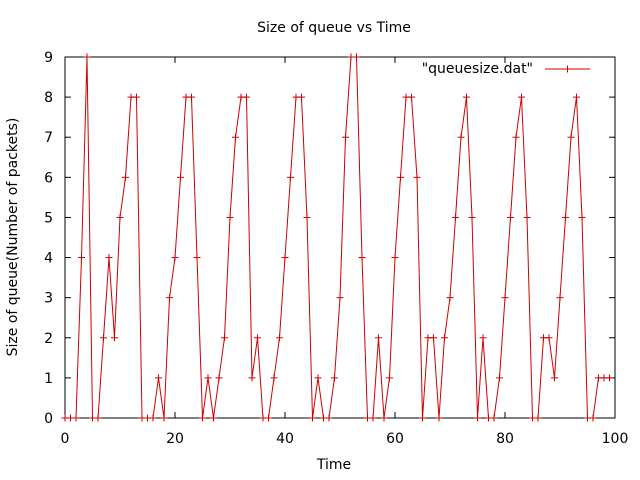 The image size is (640, 480). What do you see at coordinates (48, 98) in the screenshot?
I see `y-tick-label: 8` at bounding box center [48, 98].